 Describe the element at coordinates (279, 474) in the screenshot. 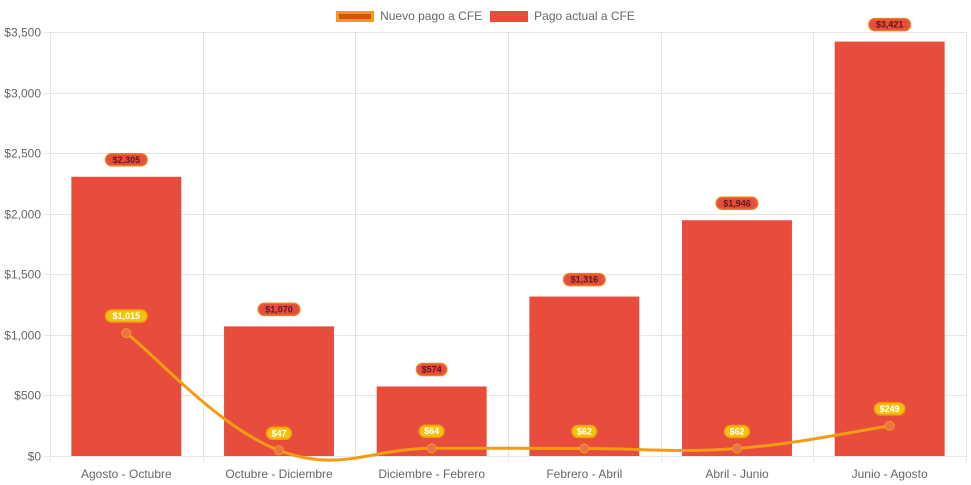

I see `x-tick-label: Octubre - Diciembre` at that location.